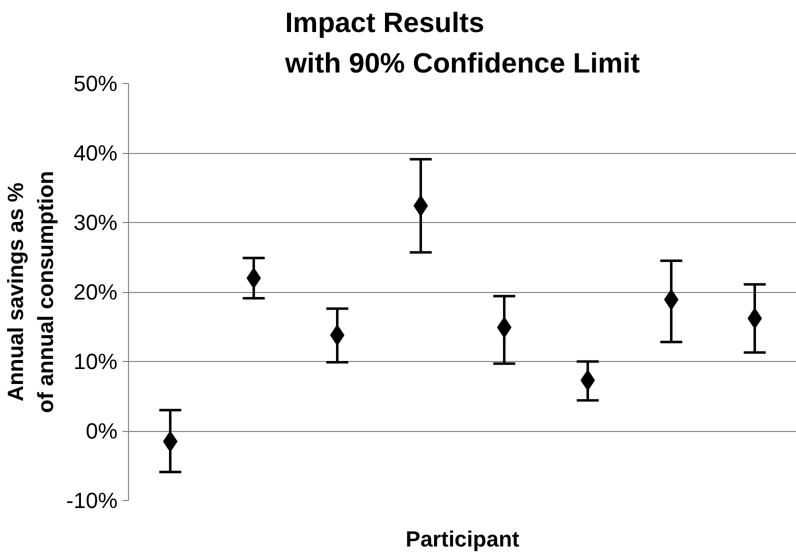 This screenshot has height=554, width=796. What do you see at coordinates (30, 291) in the screenshot?
I see `y-axis-title: Annual savings as % of annual consumption` at bounding box center [30, 291].